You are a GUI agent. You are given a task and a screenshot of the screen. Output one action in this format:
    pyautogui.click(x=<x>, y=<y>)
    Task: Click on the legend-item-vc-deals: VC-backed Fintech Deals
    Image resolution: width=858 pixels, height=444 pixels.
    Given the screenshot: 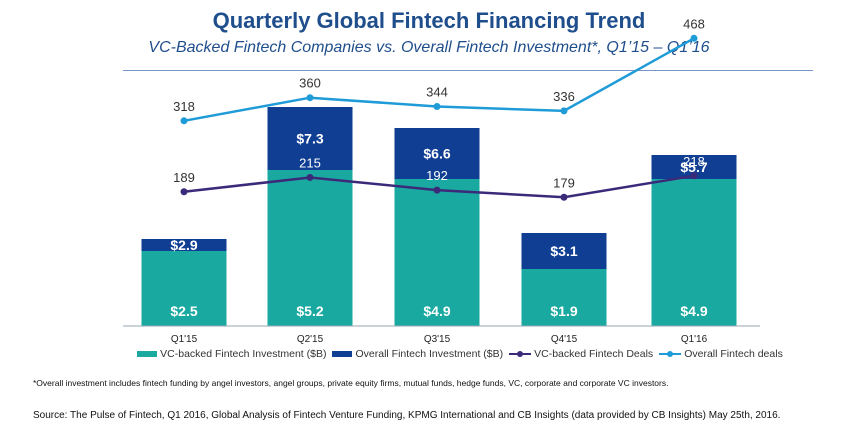 What is the action you would take?
    pyautogui.click(x=581, y=354)
    